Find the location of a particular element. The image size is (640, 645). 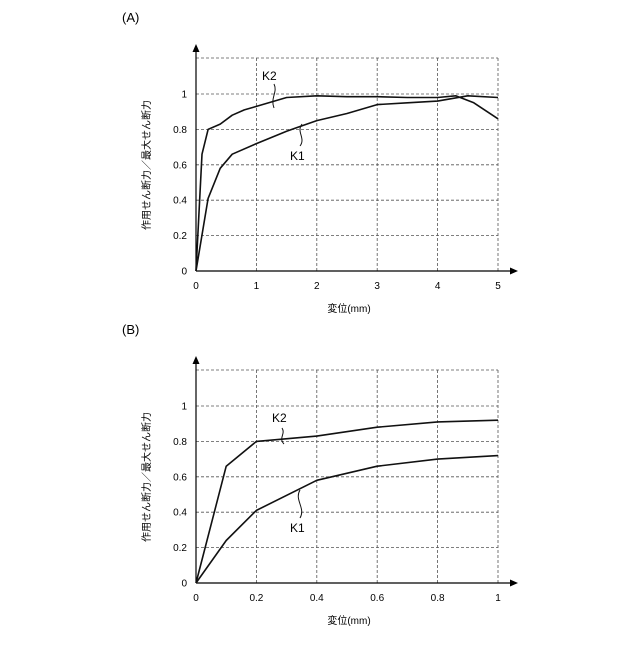

x-tick-label: 0.4 is located at coordinates (317, 598).